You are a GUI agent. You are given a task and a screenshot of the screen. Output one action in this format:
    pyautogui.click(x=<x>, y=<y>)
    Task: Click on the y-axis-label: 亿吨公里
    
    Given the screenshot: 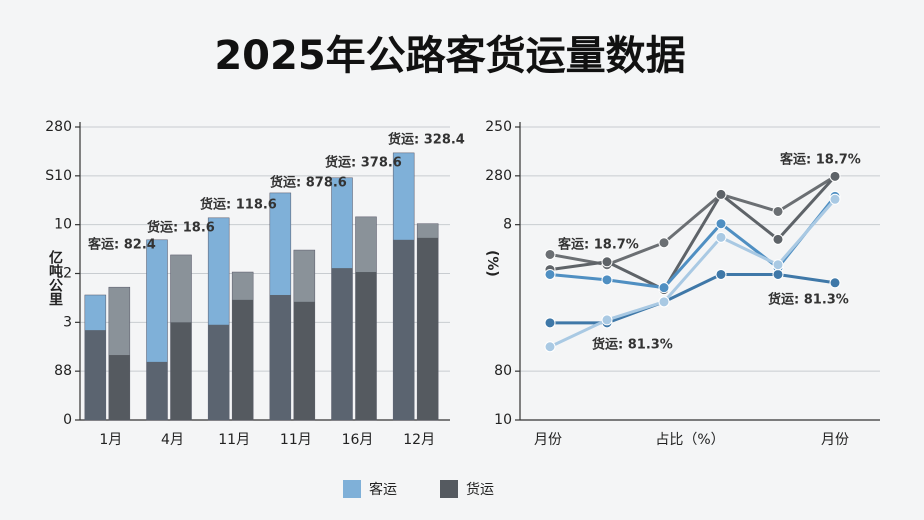 What is the action you would take?
    pyautogui.click(x=55, y=277)
    